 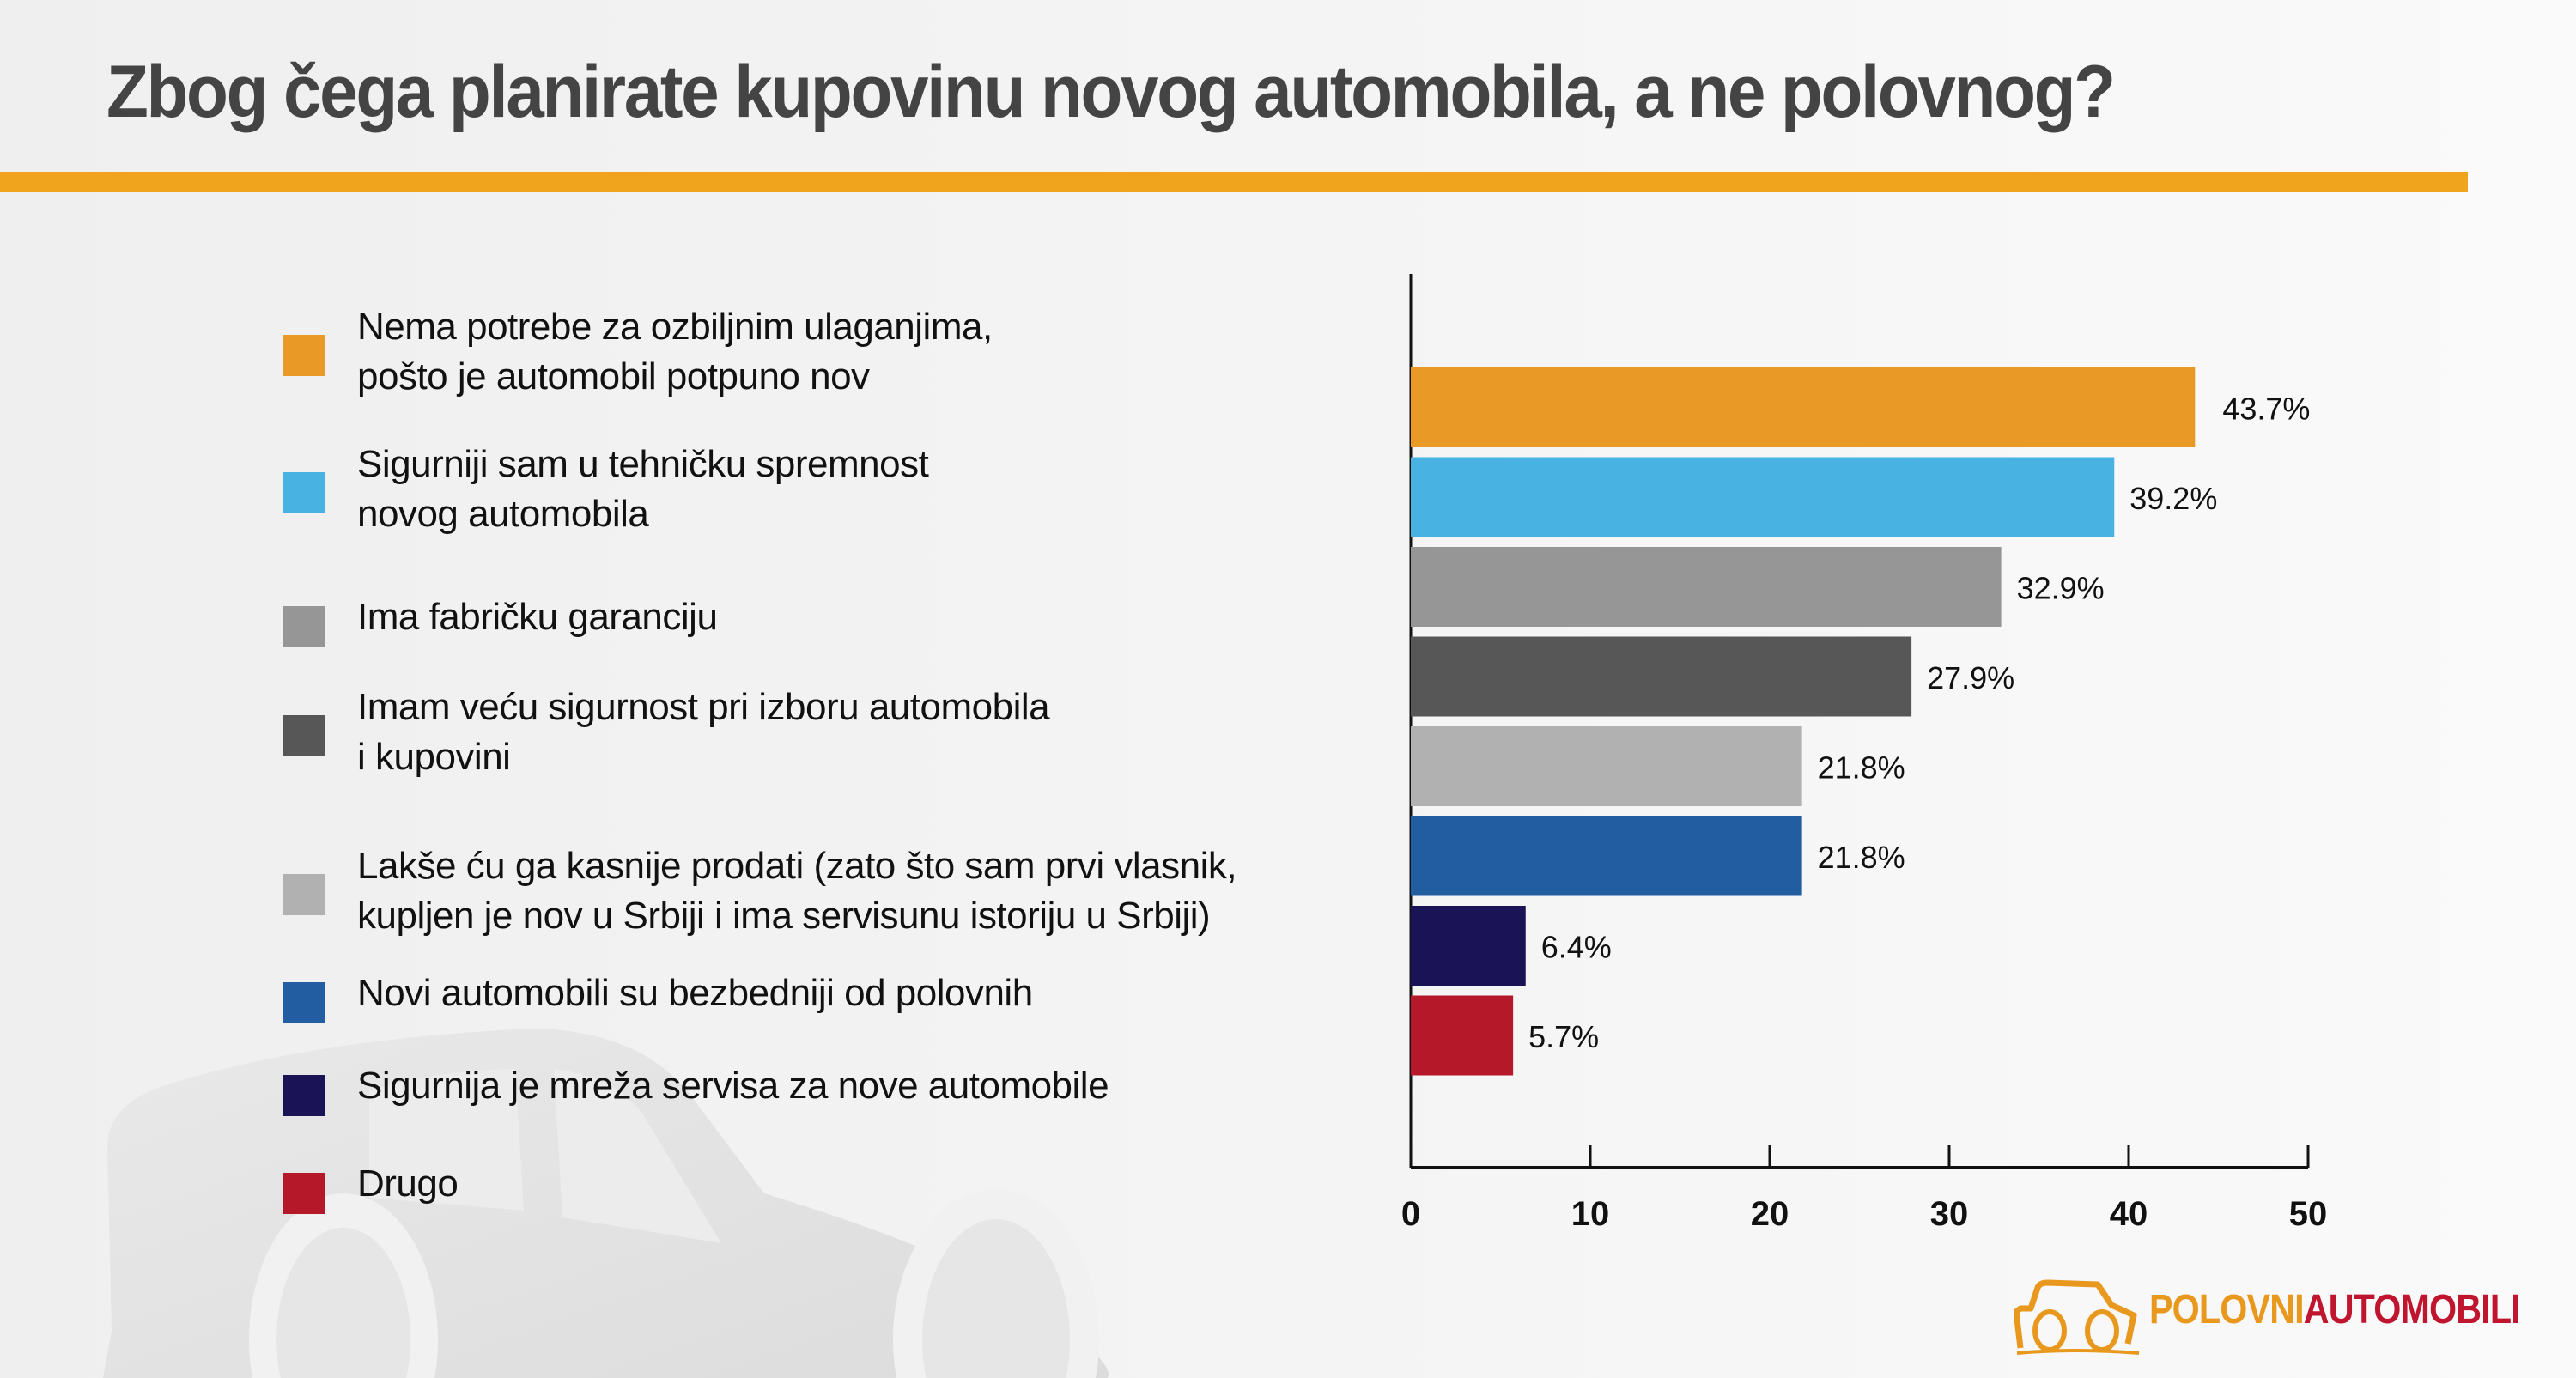 What do you see at coordinates (1411, 1214) in the screenshot?
I see `x-tick-label-0: 0` at bounding box center [1411, 1214].